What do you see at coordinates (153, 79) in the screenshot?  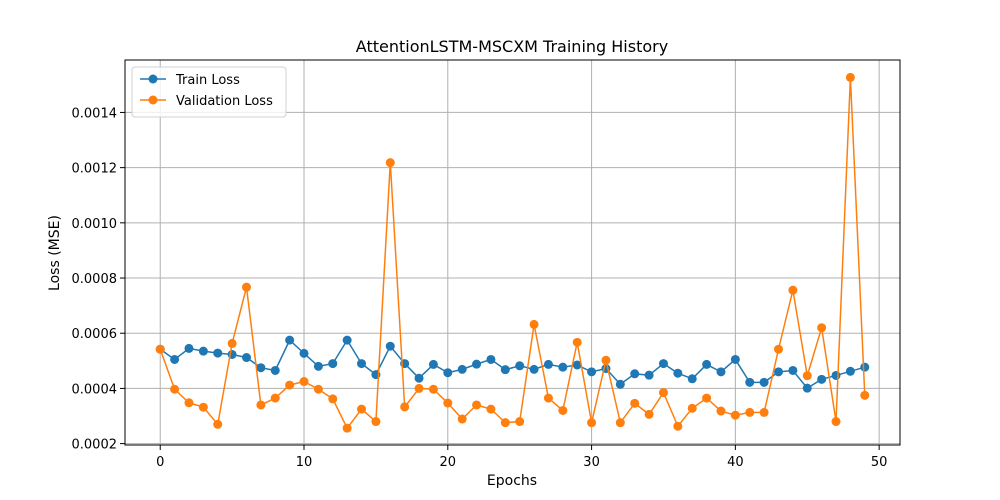 I see `legend-marker-train` at bounding box center [153, 79].